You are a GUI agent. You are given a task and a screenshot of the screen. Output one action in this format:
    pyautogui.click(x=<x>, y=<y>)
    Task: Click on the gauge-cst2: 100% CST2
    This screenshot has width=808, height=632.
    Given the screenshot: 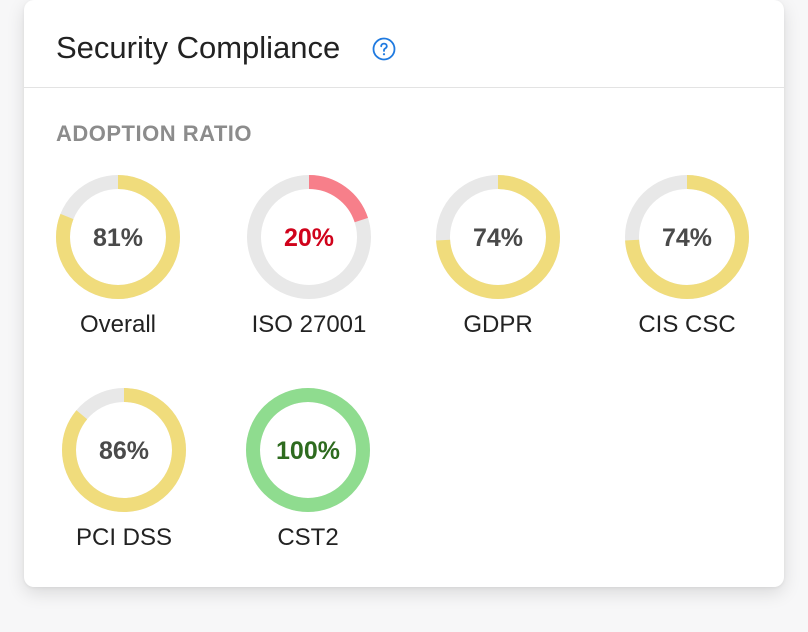 What is the action you would take?
    pyautogui.click(x=308, y=476)
    